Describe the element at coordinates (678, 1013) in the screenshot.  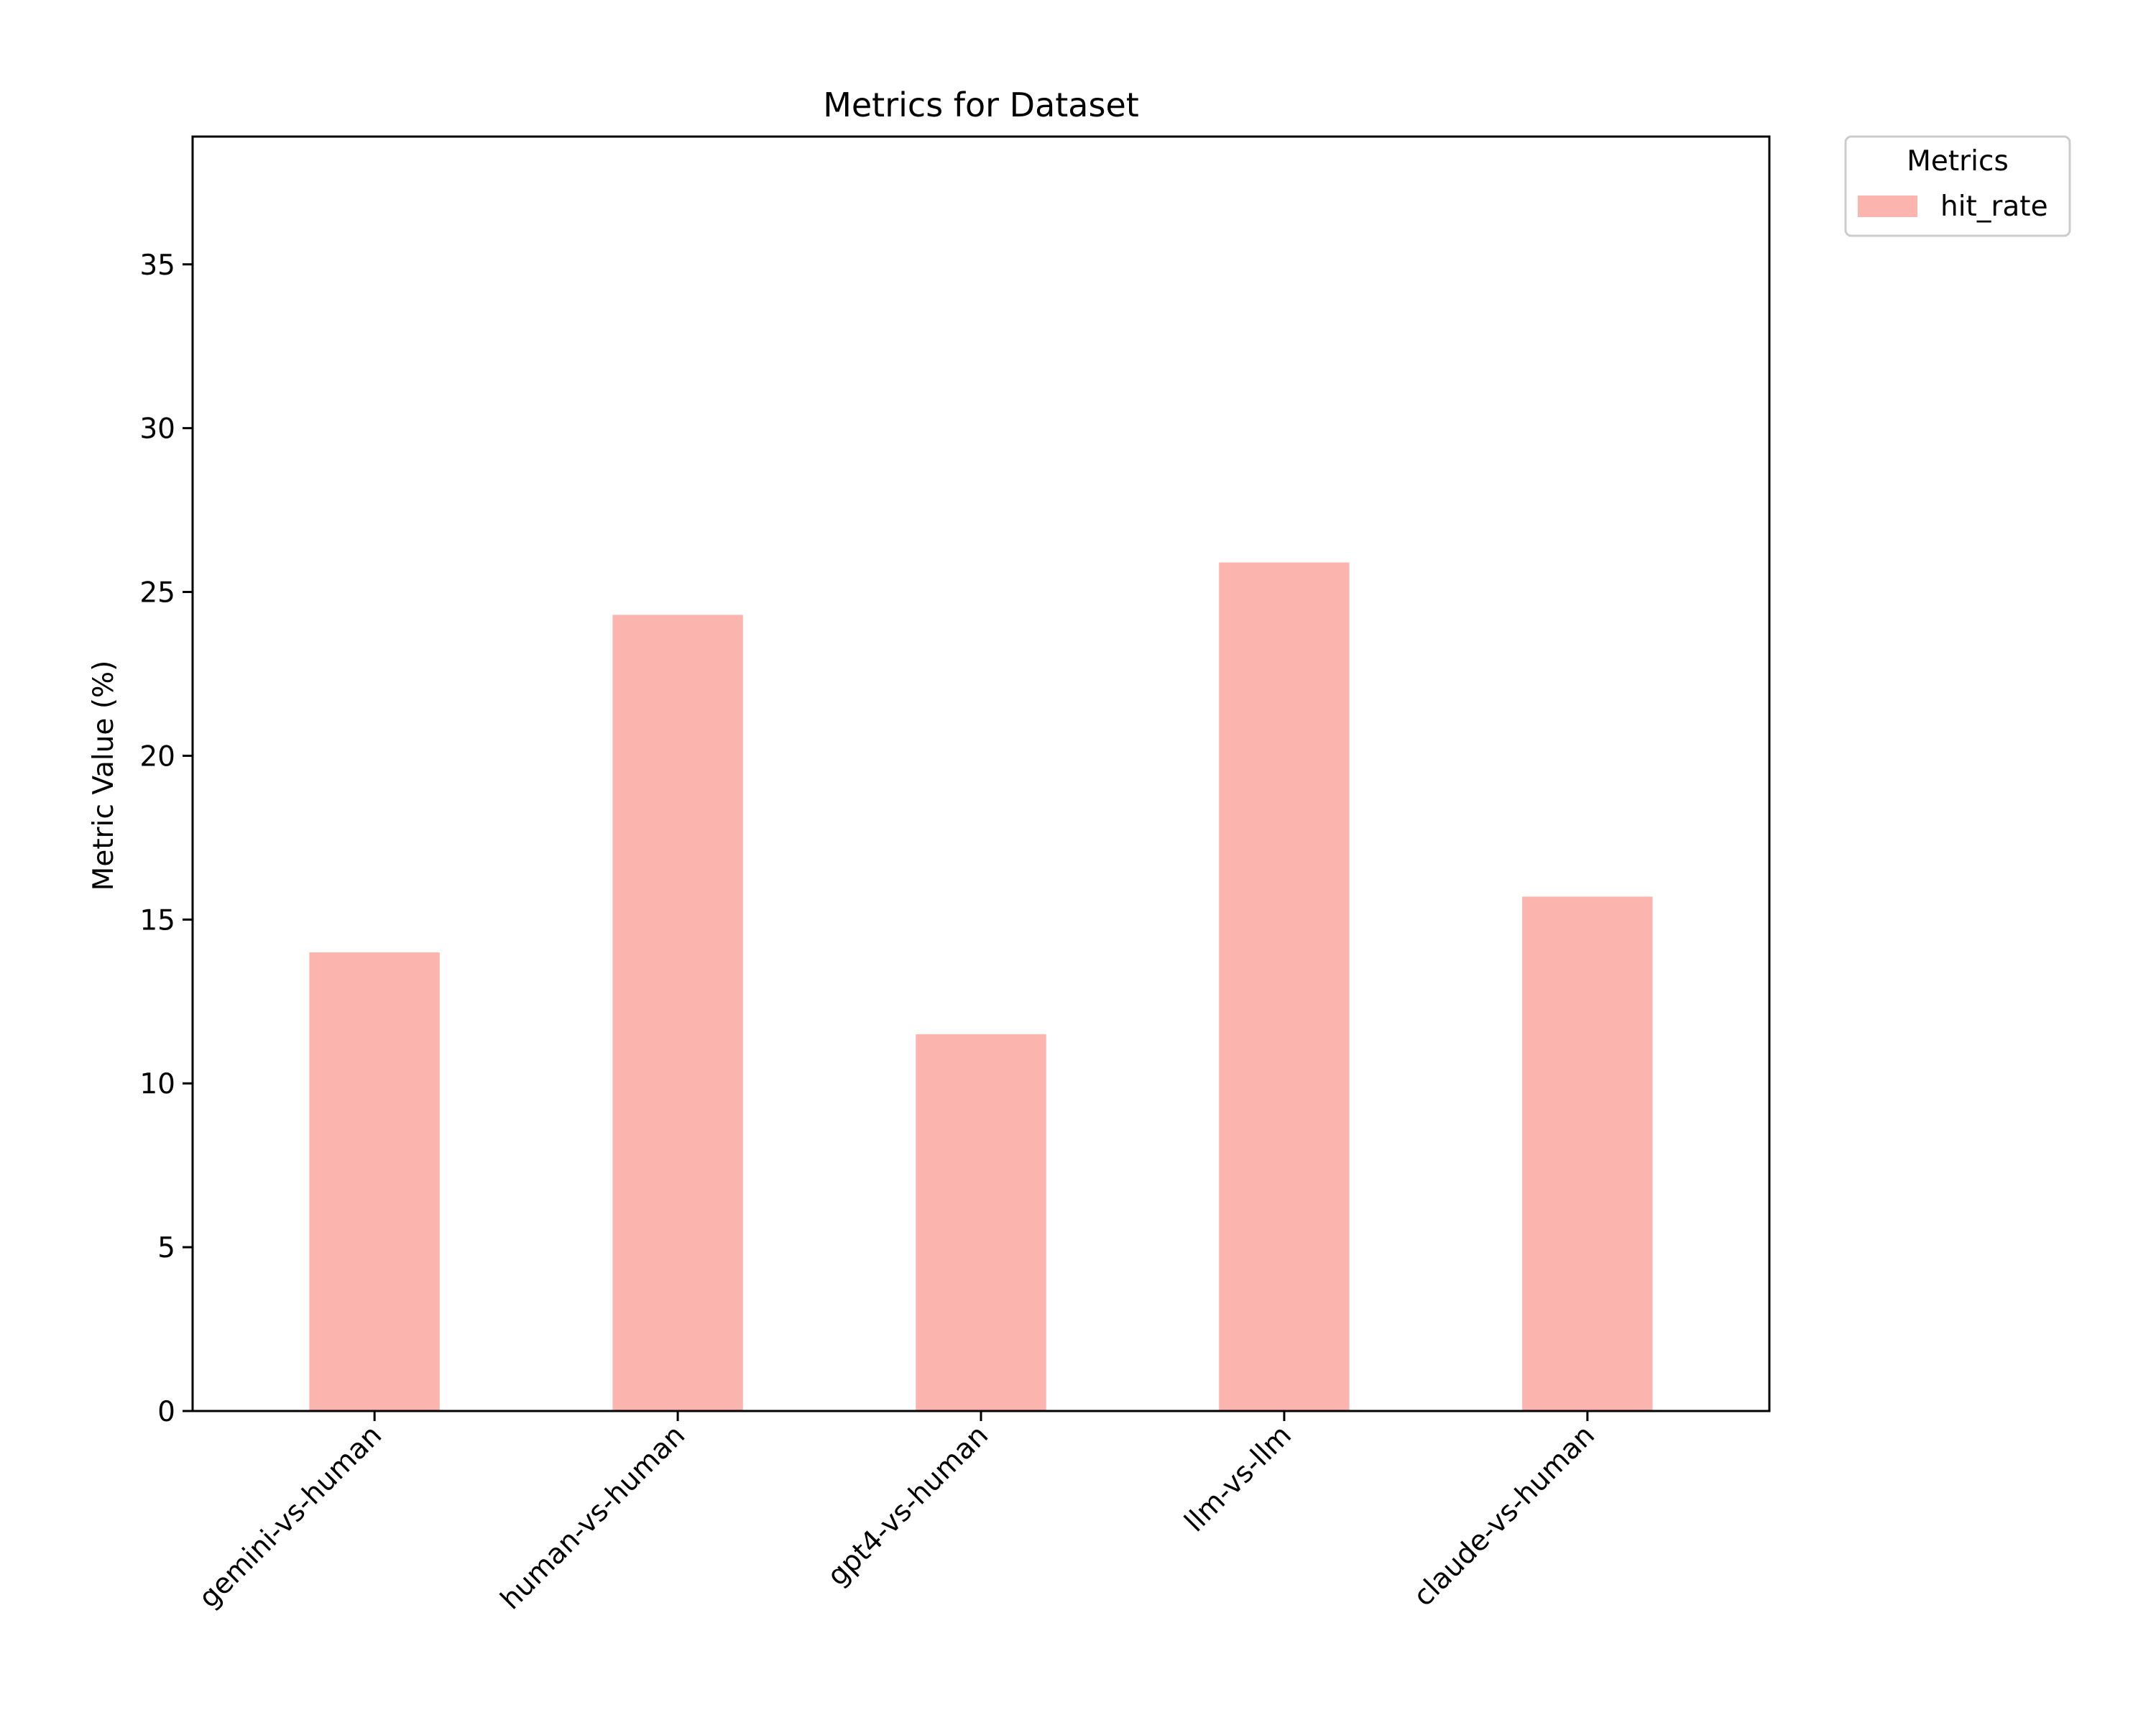
I see `bar-human-vs-human` at that location.